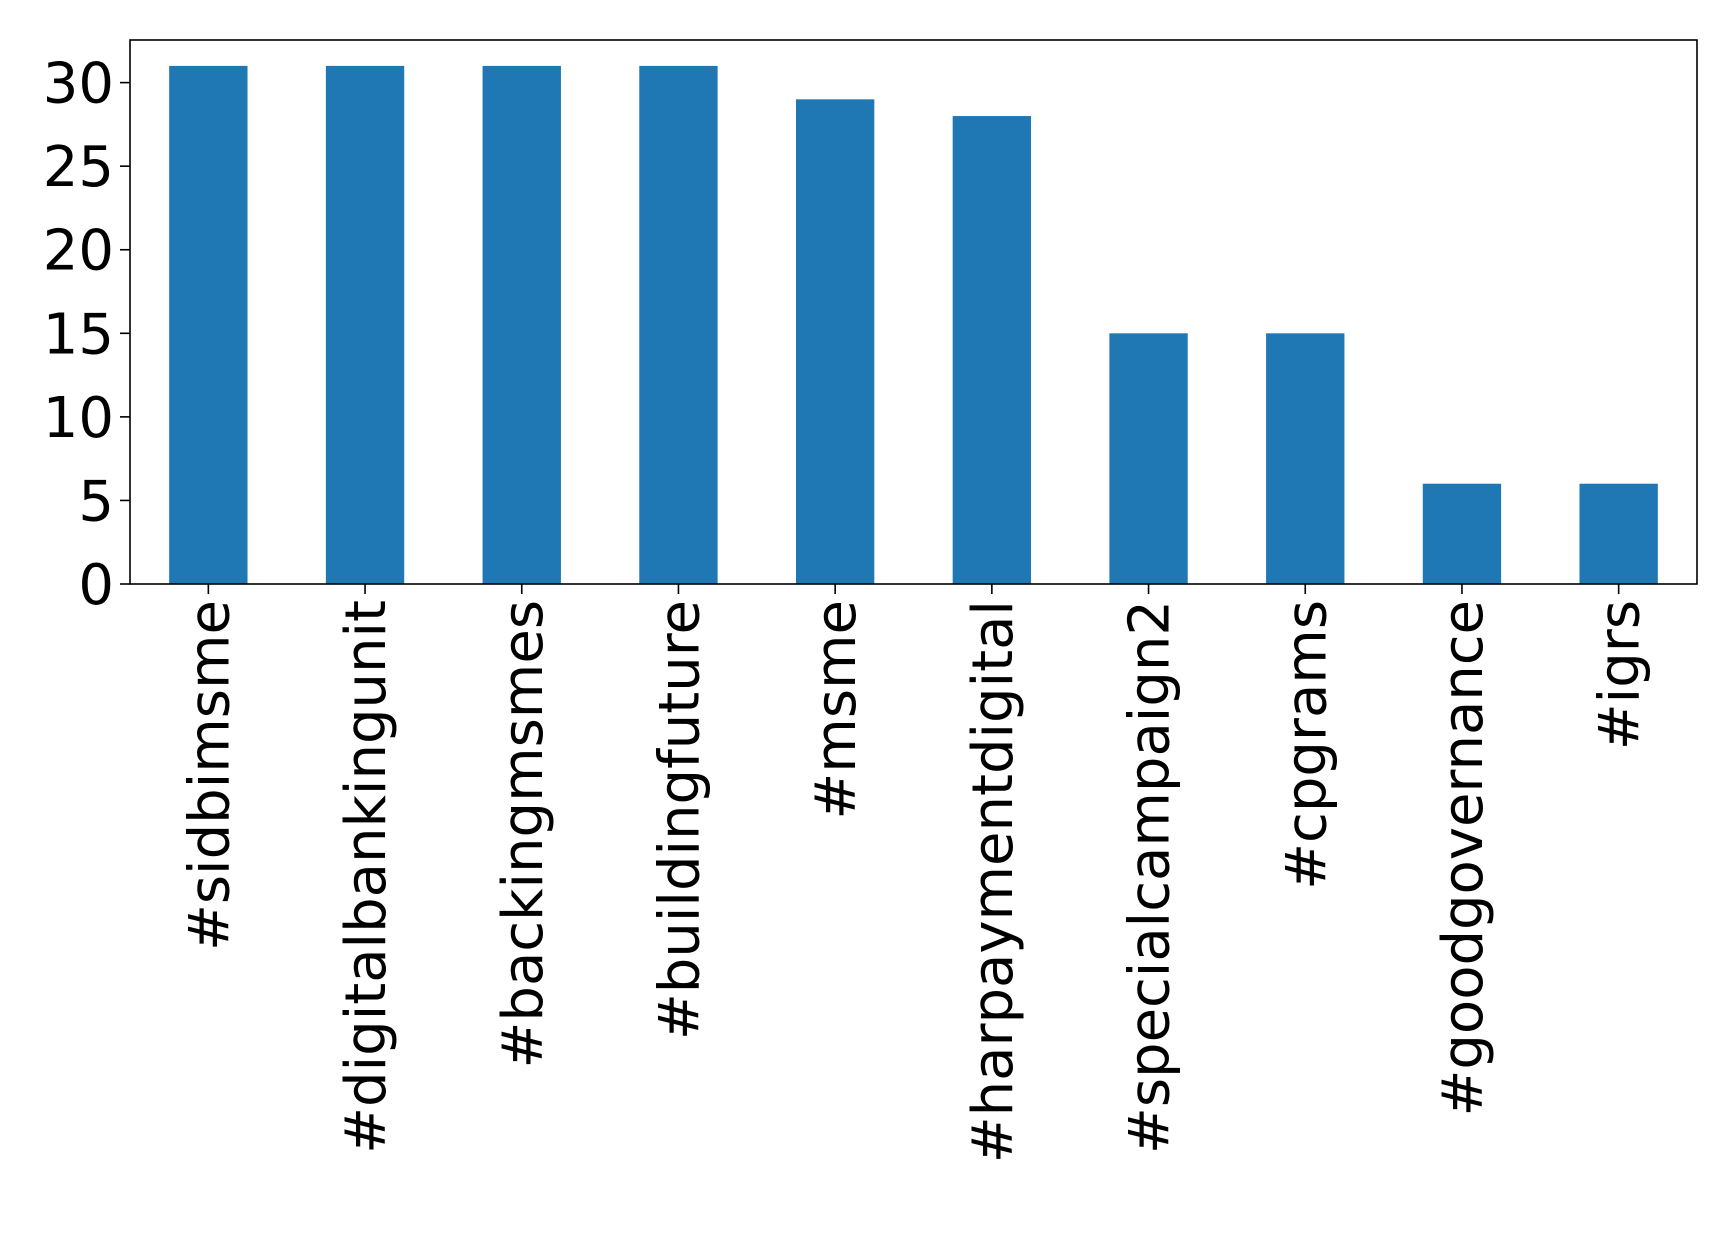 The height and width of the screenshot is (1256, 1719). Describe the element at coordinates (78, 251) in the screenshot. I see `y-tick-label: 20` at that location.